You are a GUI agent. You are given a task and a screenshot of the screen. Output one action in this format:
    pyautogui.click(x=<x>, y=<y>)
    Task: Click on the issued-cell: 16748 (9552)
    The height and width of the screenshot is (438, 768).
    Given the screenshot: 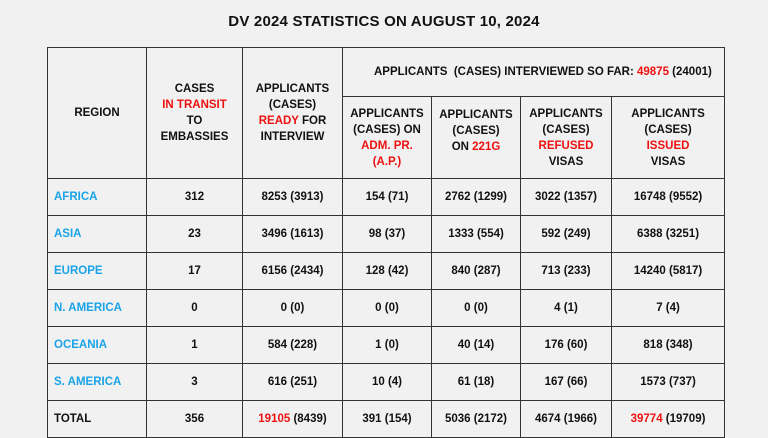 What is the action you would take?
    pyautogui.click(x=668, y=197)
    